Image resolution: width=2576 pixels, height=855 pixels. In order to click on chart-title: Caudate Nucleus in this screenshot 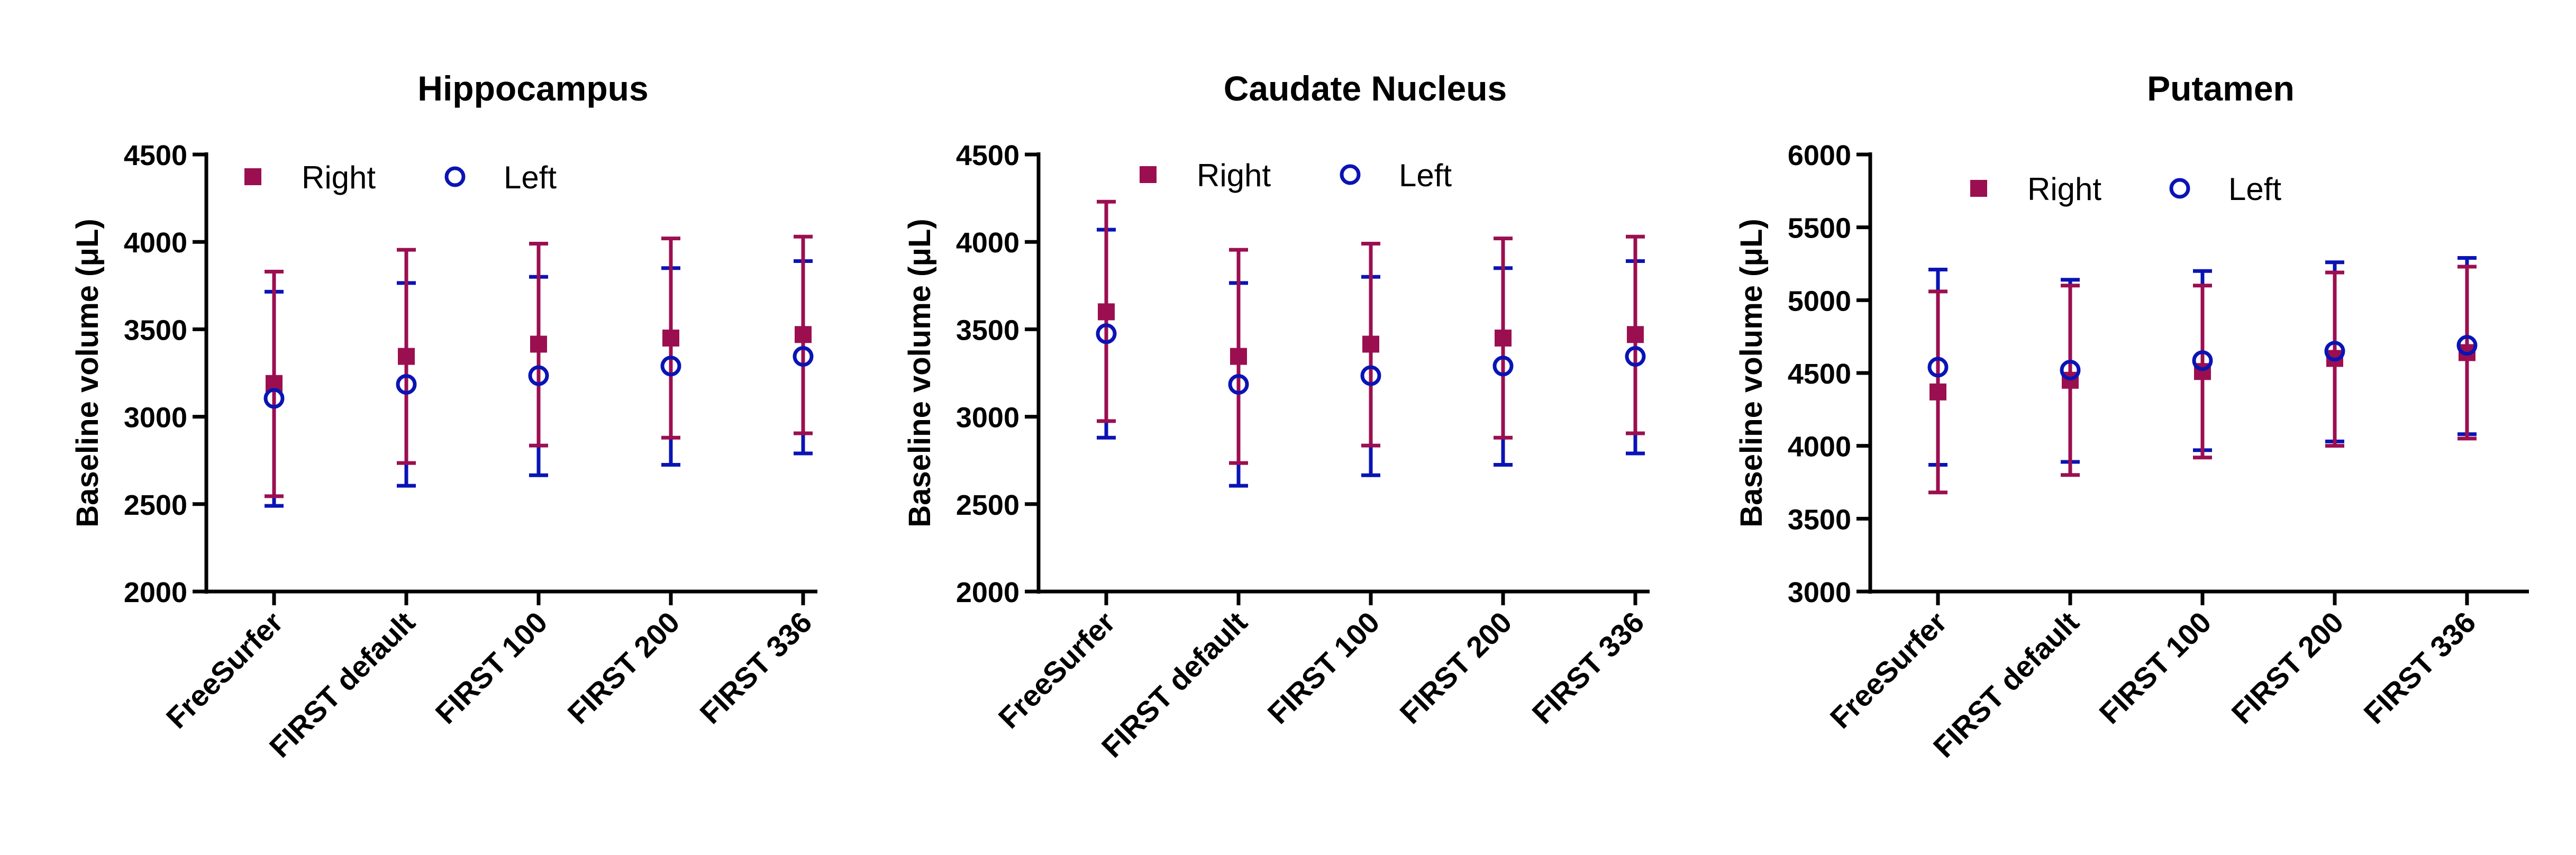, I will do `click(1365, 88)`.